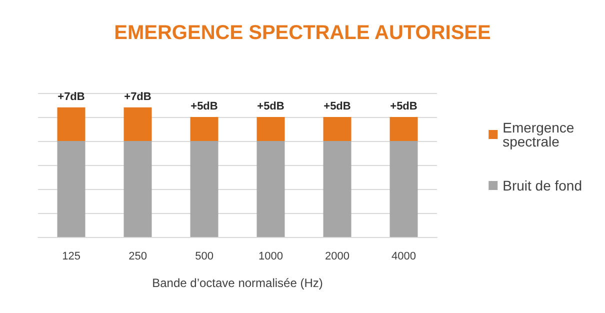  I want to click on x-axis-title: Bande d’octave normalisée (Hz), so click(237, 283).